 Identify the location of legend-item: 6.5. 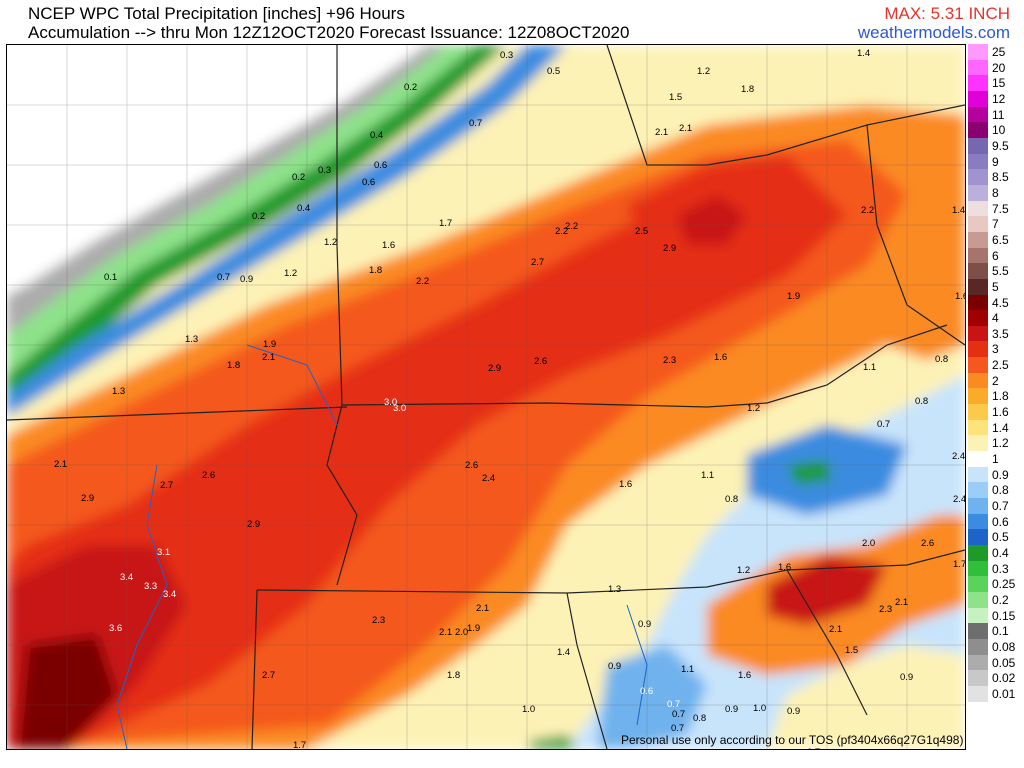
(996, 239).